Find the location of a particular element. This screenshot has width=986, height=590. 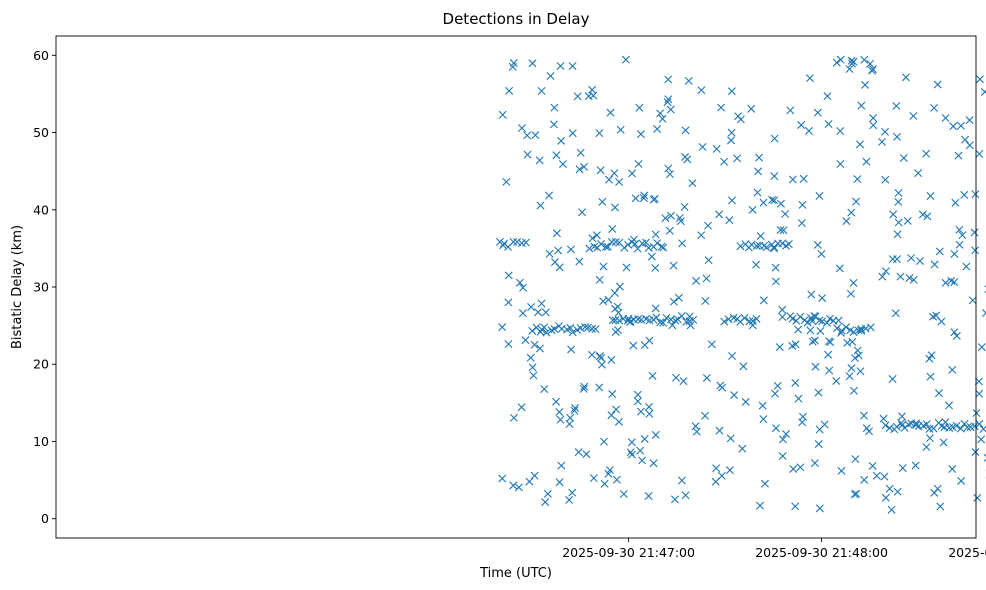

y-axis: 0 10 20 30 40 50 60 is located at coordinates (44, 287).